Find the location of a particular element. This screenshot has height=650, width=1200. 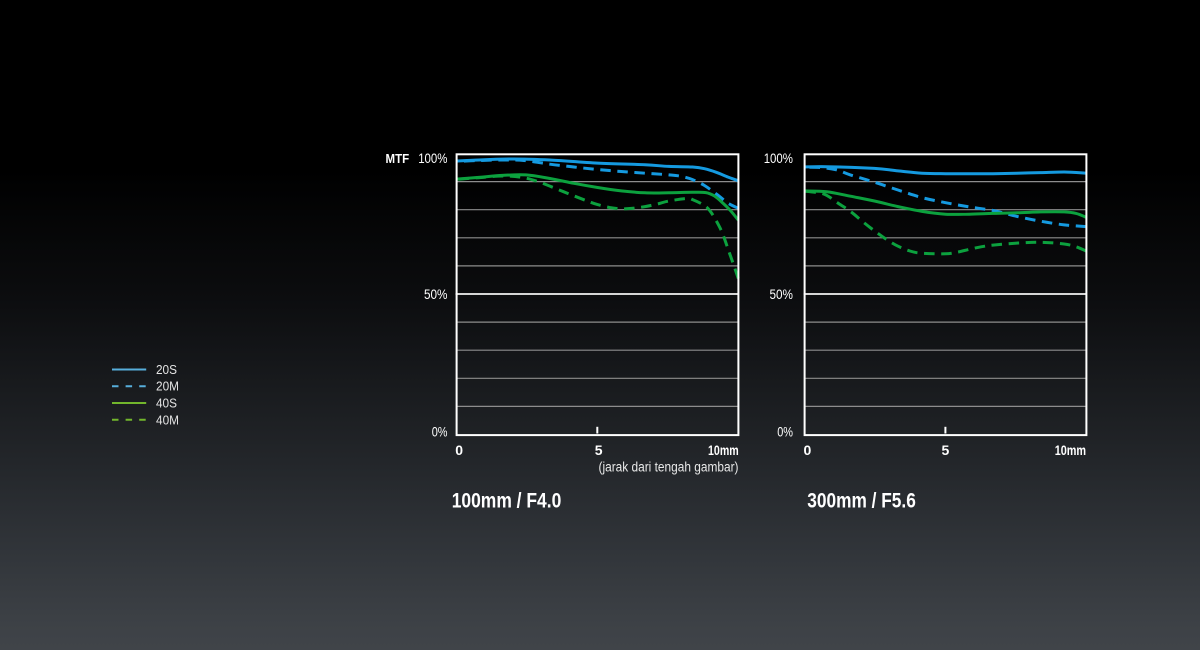

svg-text: 20S is located at coordinates (166, 369).